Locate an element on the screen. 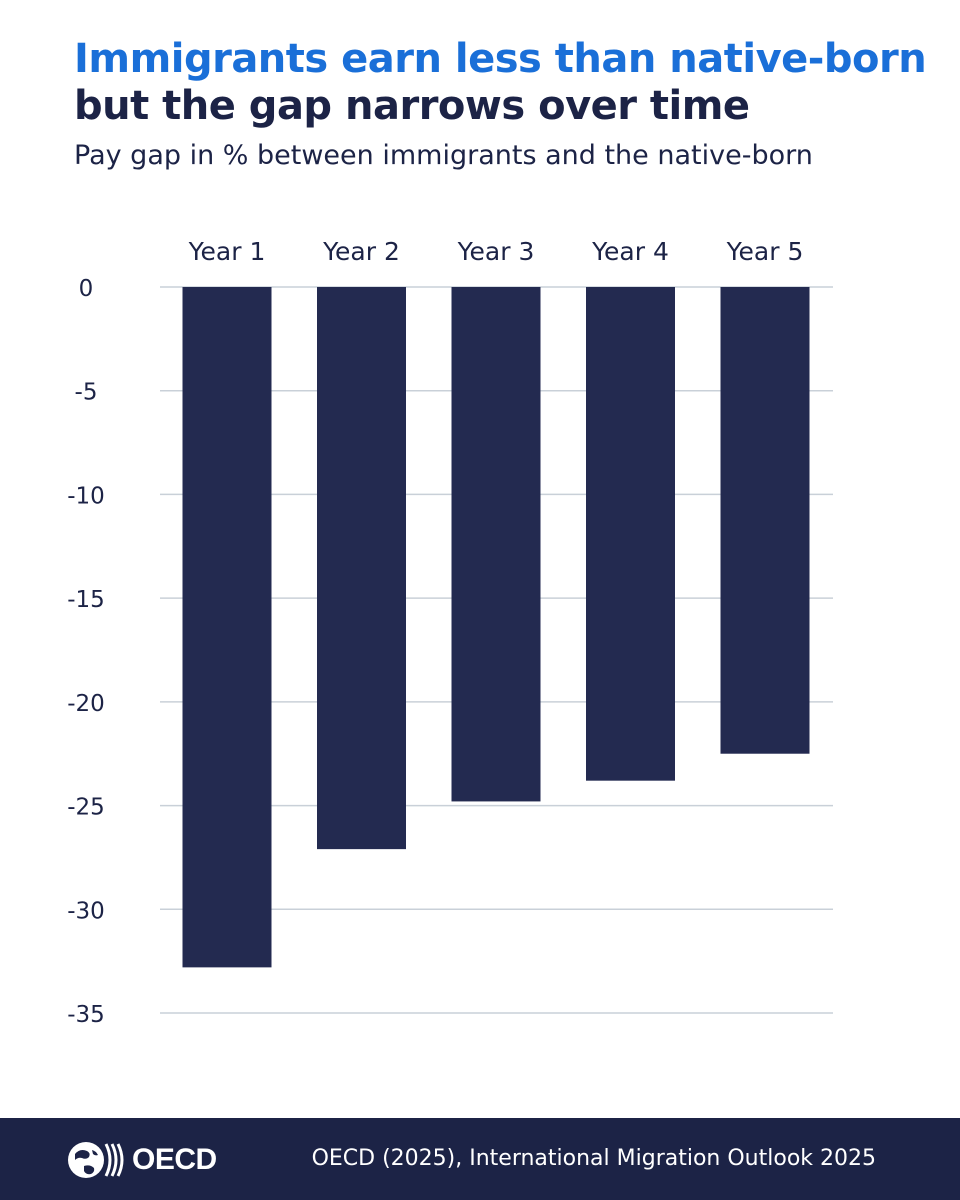 The image size is (960, 1200). y-tick-label: -10 is located at coordinates (86, 496).